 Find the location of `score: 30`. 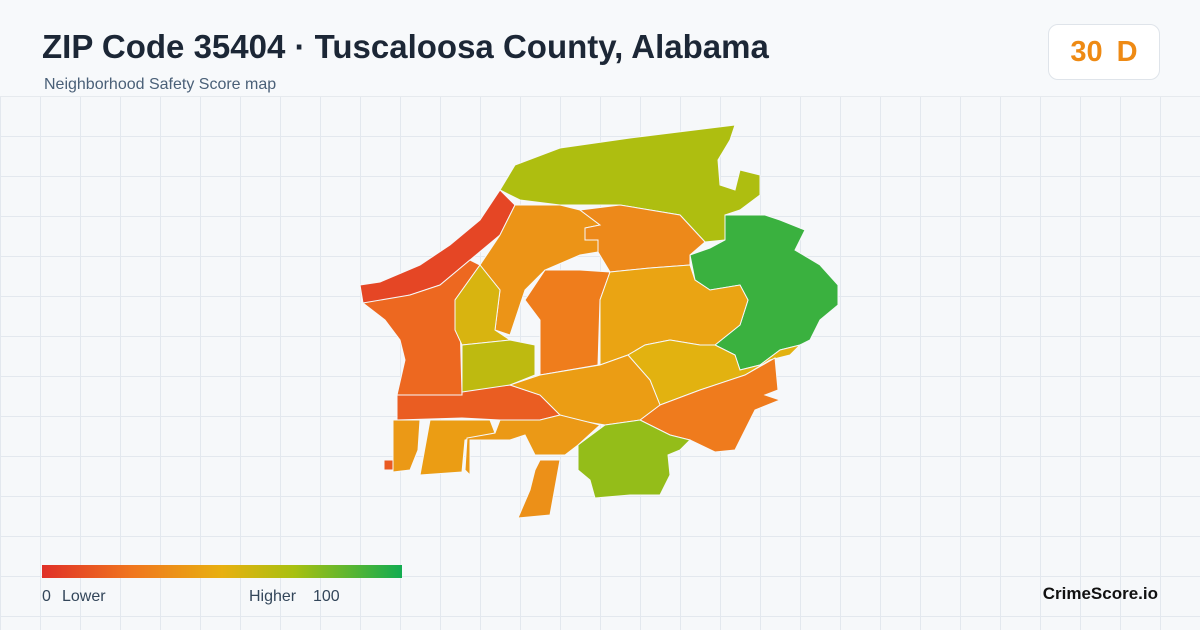

score: 30 is located at coordinates (1086, 51).